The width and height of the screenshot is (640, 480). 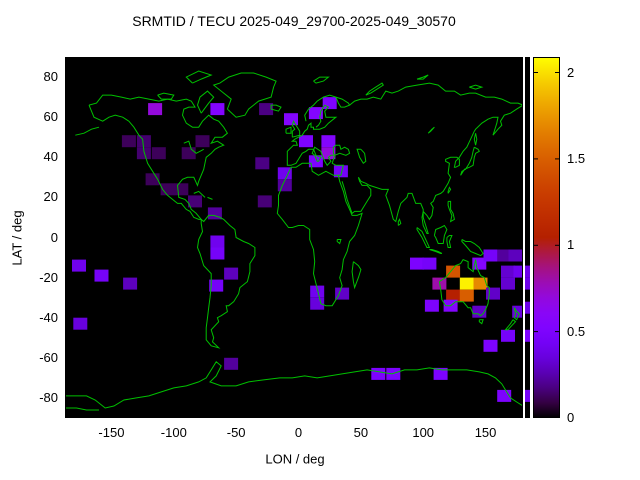 I want to click on x-tick-label: -50, so click(x=236, y=432).